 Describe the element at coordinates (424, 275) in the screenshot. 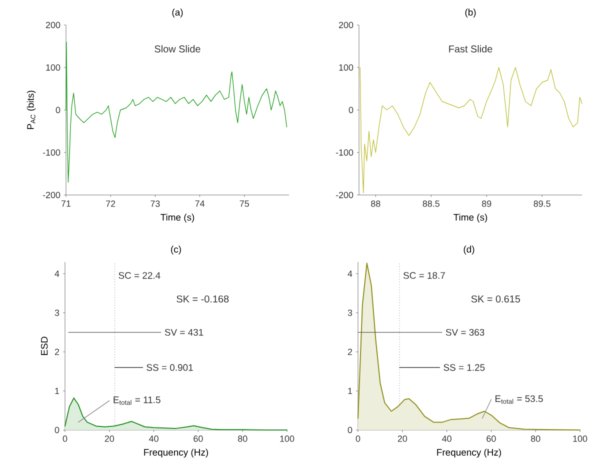

I see `ref-line-label: SC = 18.7` at that location.